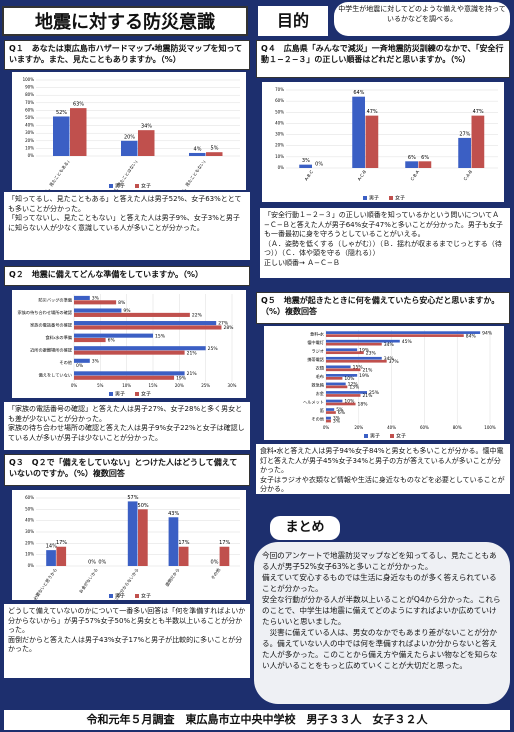 This screenshot has height=732, width=514. What do you see at coordinates (61, 113) in the screenshot?
I see `value-label: 52%` at bounding box center [61, 113].